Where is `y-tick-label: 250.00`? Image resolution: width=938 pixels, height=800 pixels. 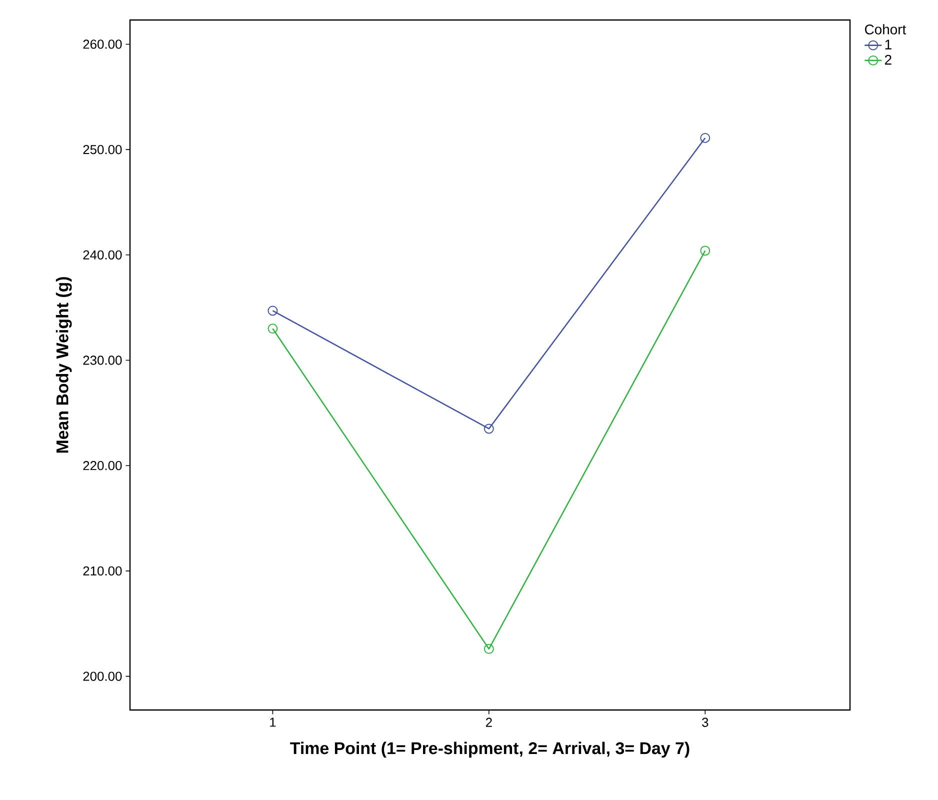
y-tick-label: 250.00 is located at coordinates (102, 149).